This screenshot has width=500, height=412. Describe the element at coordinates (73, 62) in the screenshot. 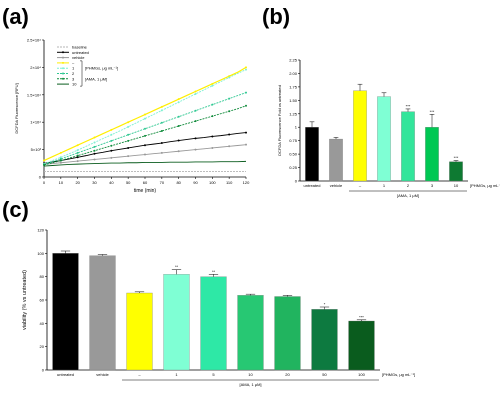

I see `a-legend-label: –` at that location.